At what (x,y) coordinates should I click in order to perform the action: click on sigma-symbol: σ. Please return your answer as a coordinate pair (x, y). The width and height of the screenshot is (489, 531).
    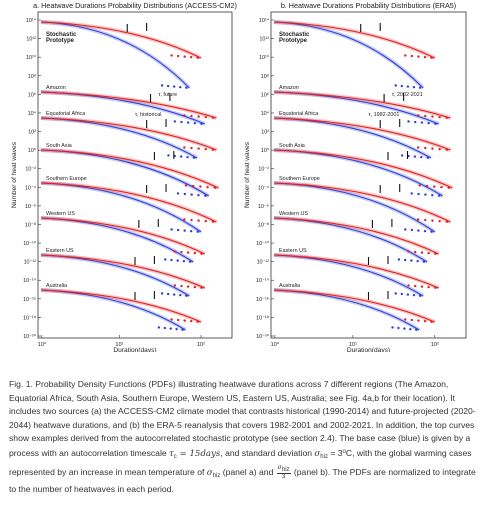
    Looking at the image, I should click on (317, 453).